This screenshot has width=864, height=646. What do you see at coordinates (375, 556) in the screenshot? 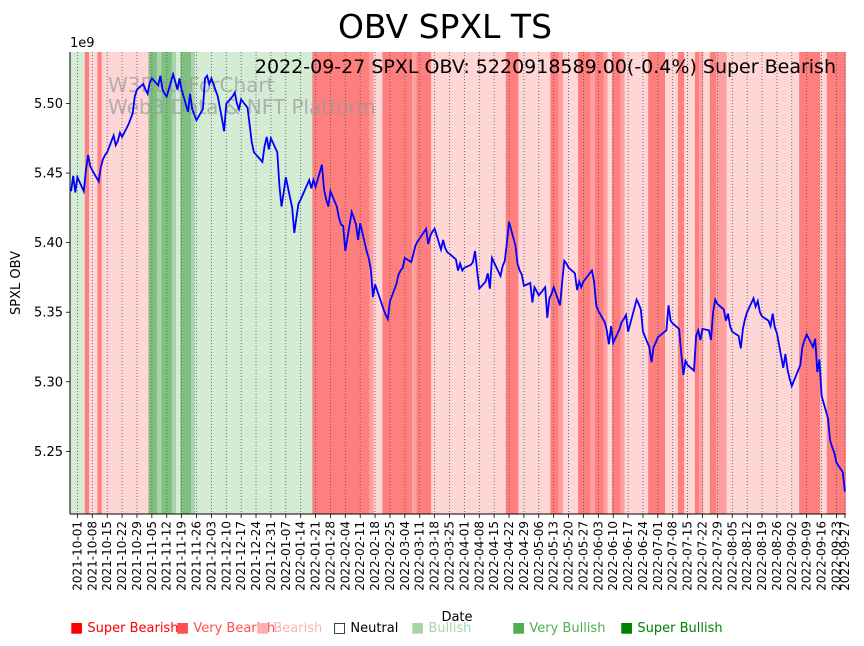
I see `x-tick-label: 2022-02-18` at bounding box center [375, 556].